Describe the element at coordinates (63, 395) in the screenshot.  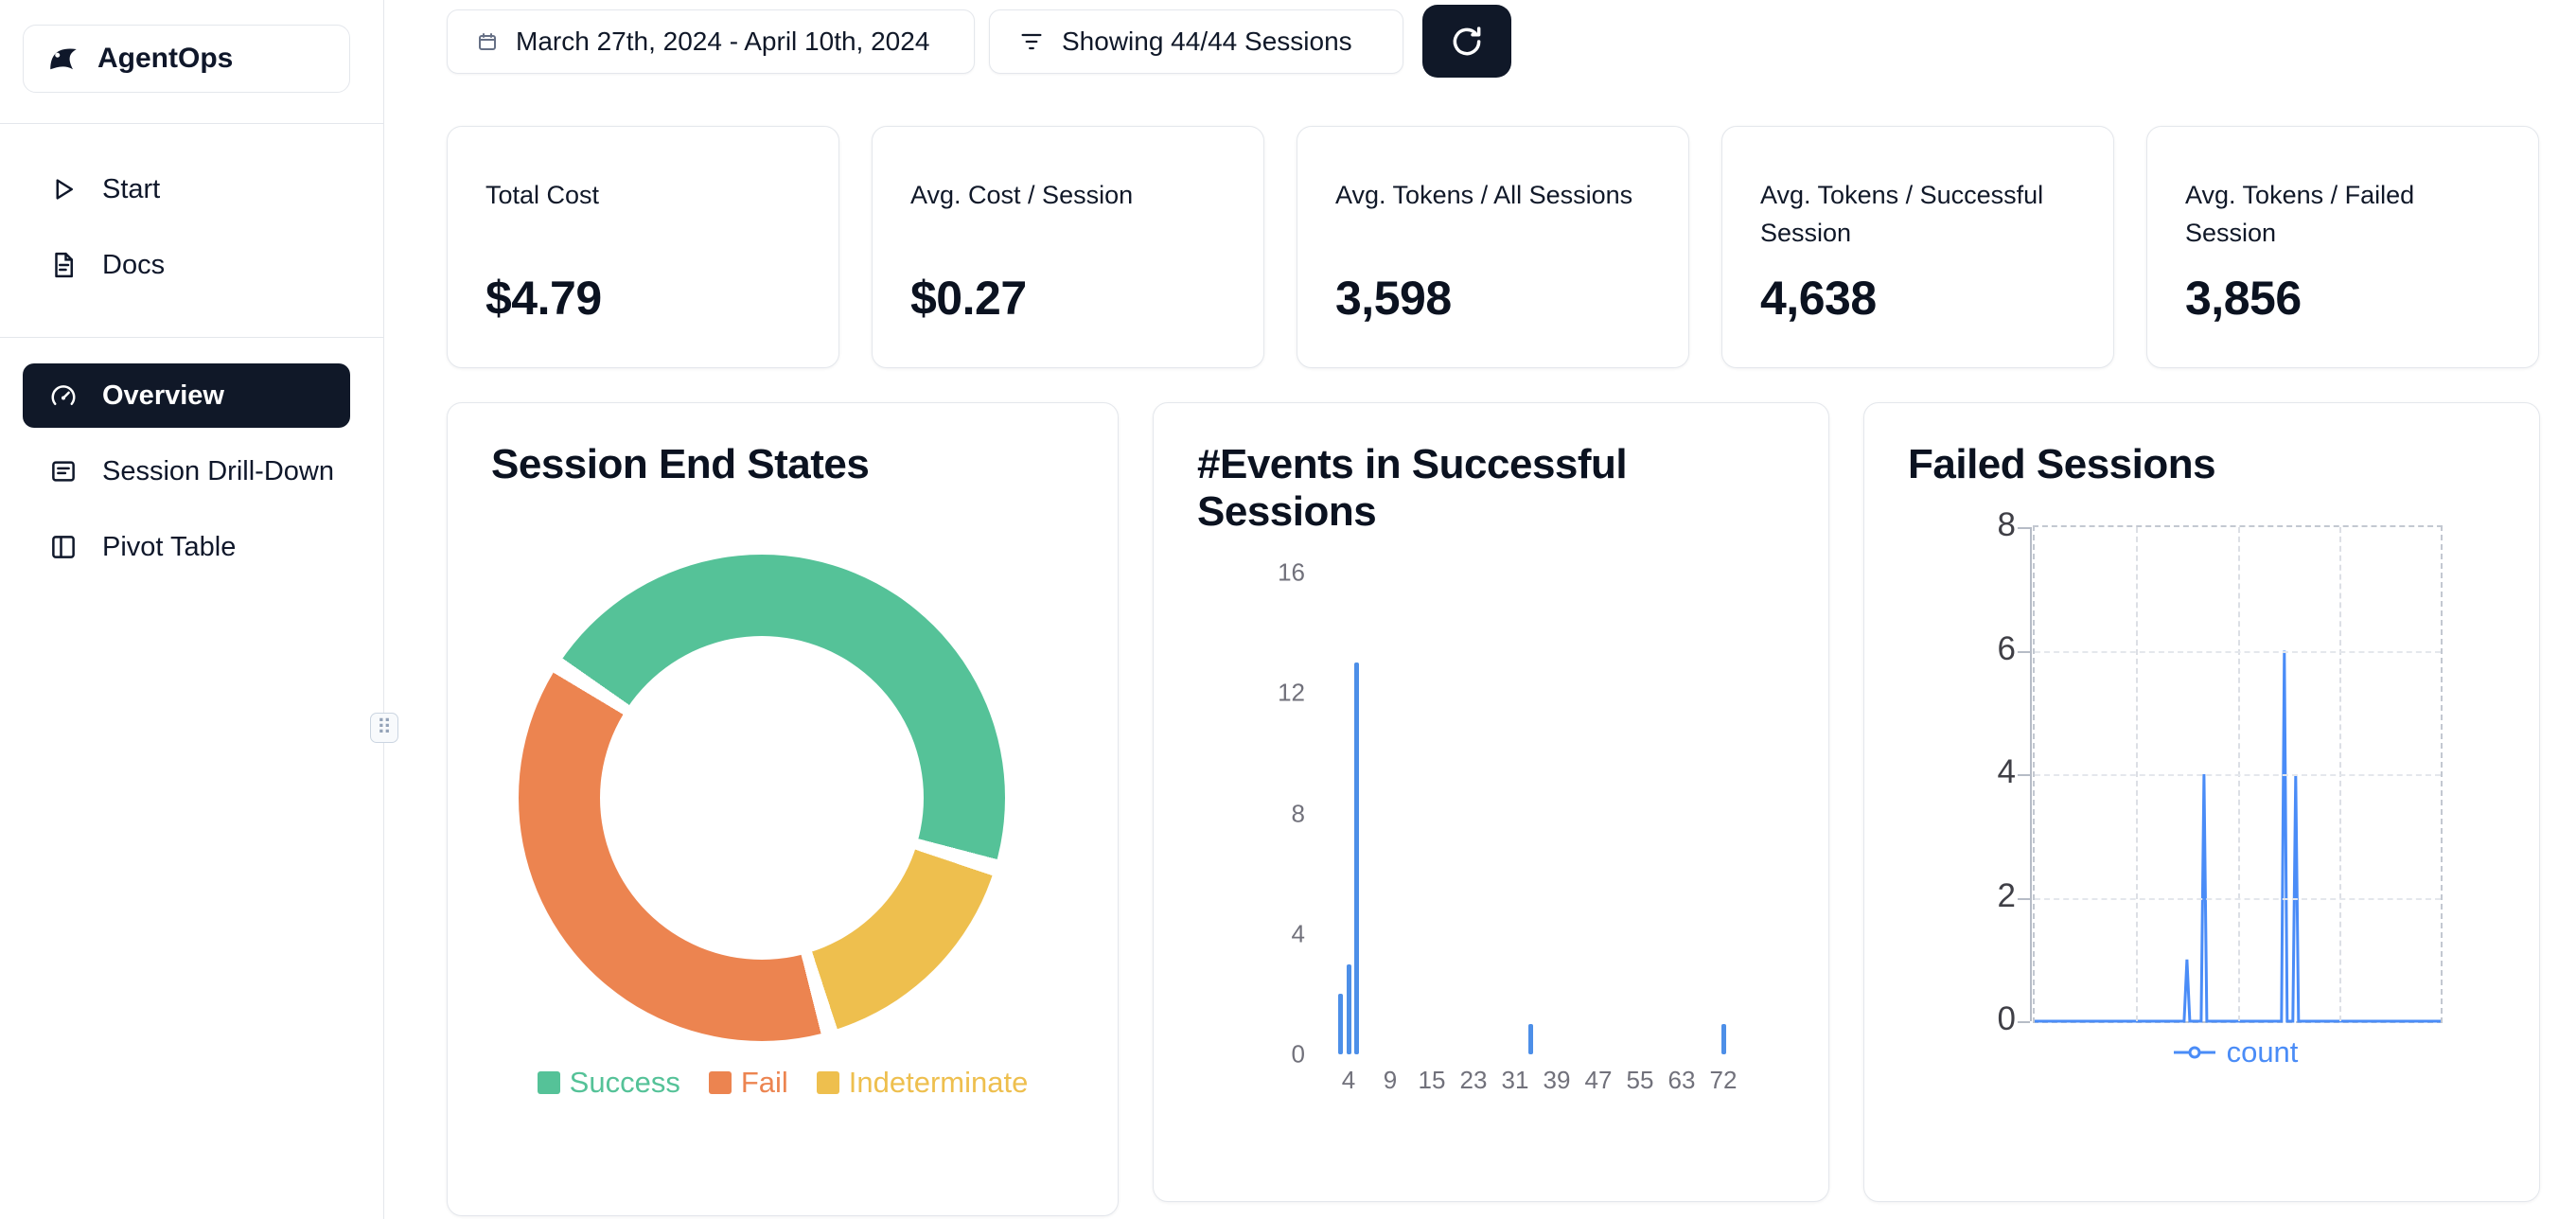
I see `gauge-icon` at that location.